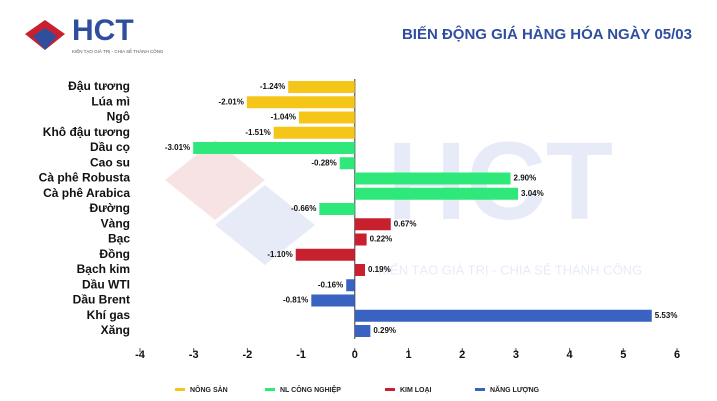 The height and width of the screenshot is (401, 717). Describe the element at coordinates (209, 389) in the screenshot. I see `legend-label: NÔNG SẢN` at that location.